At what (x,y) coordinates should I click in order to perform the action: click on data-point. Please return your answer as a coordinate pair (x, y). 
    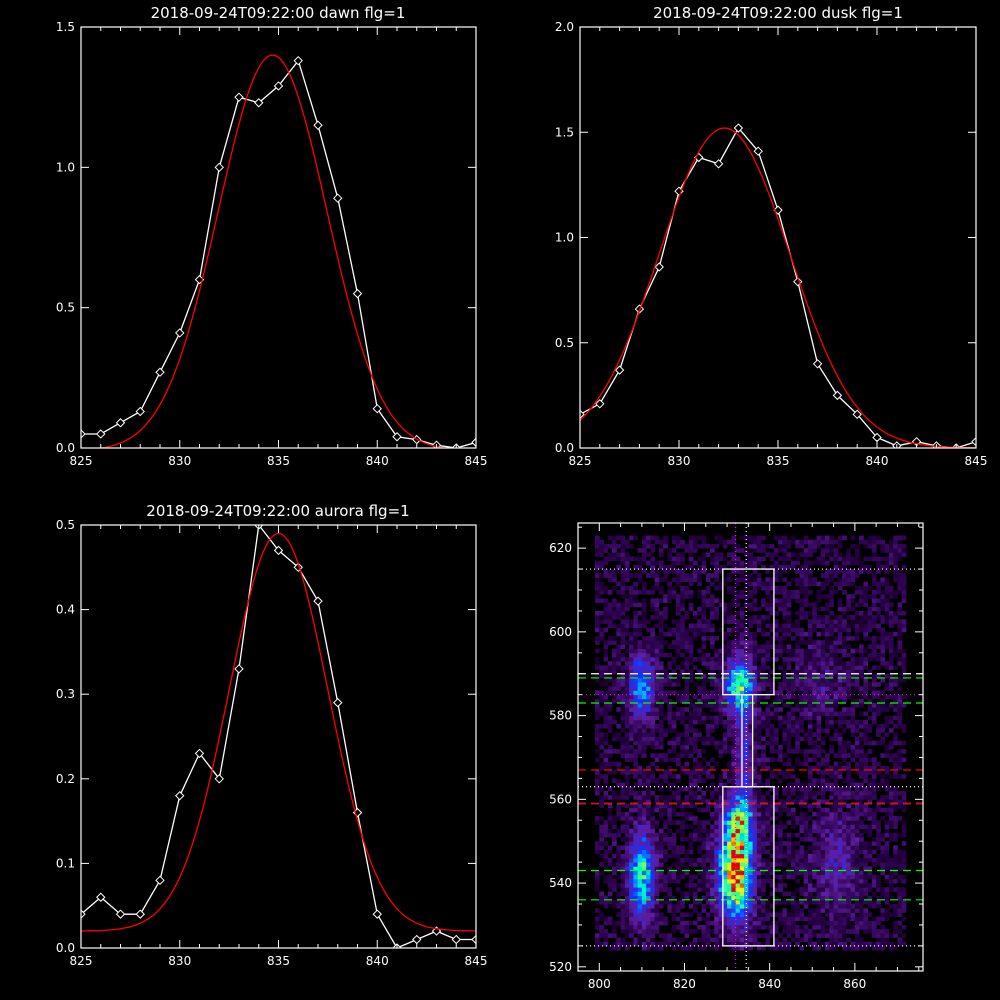
    Looking at the image, I should click on (160, 372).